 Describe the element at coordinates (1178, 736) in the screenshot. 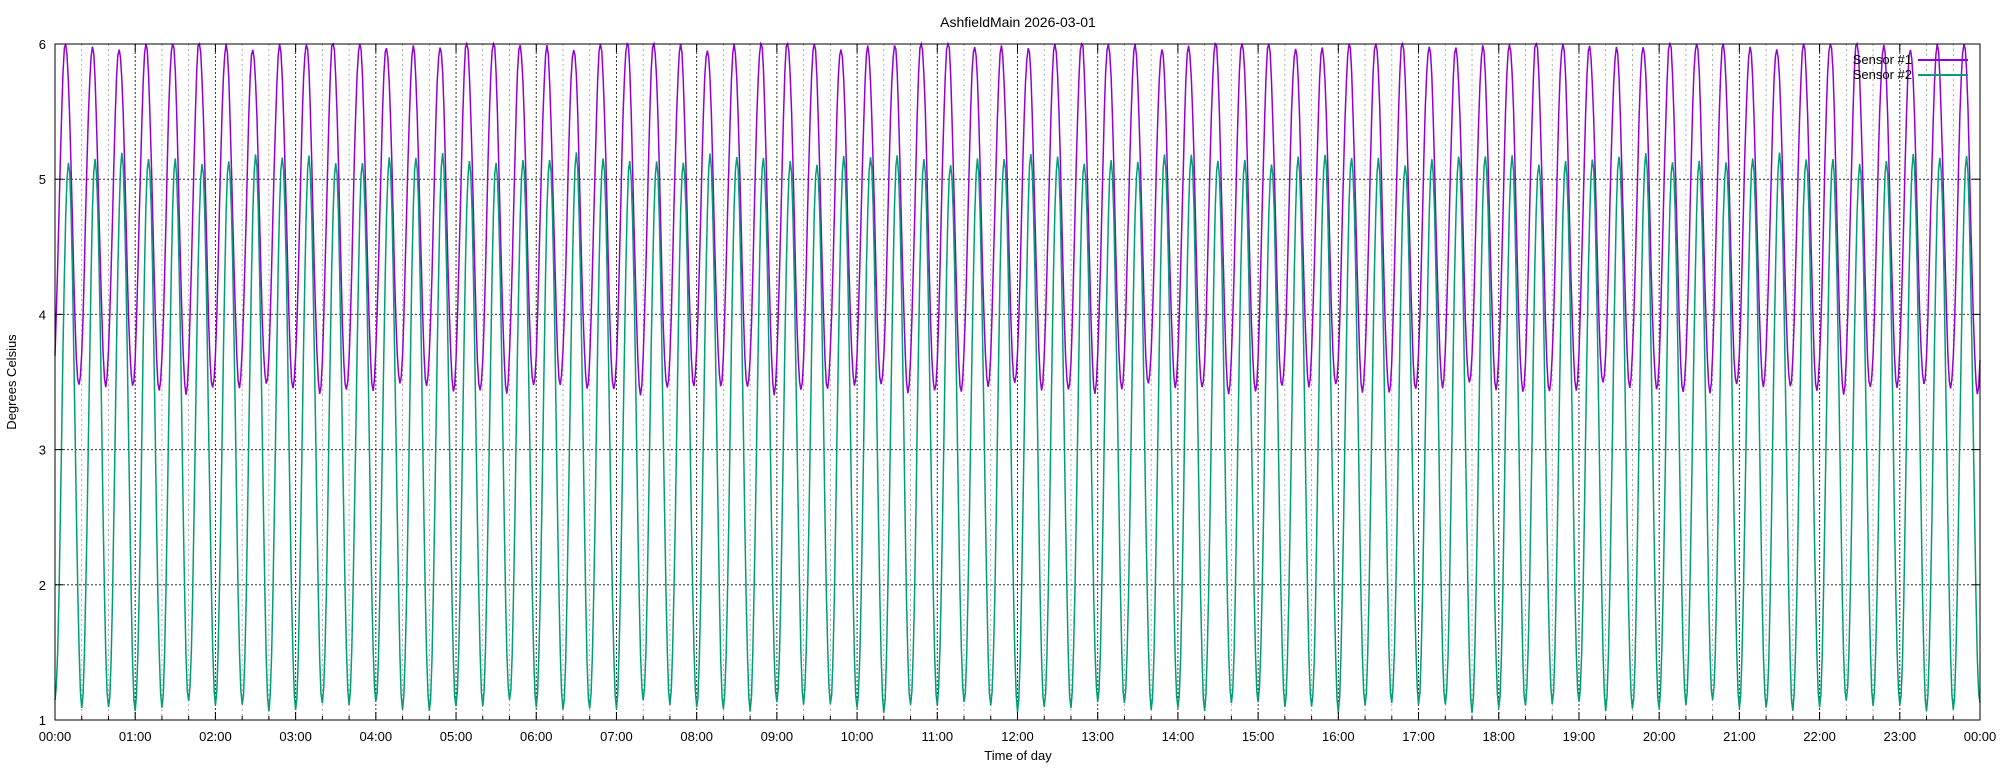

I see `x-tick-label: 14:00` at that location.